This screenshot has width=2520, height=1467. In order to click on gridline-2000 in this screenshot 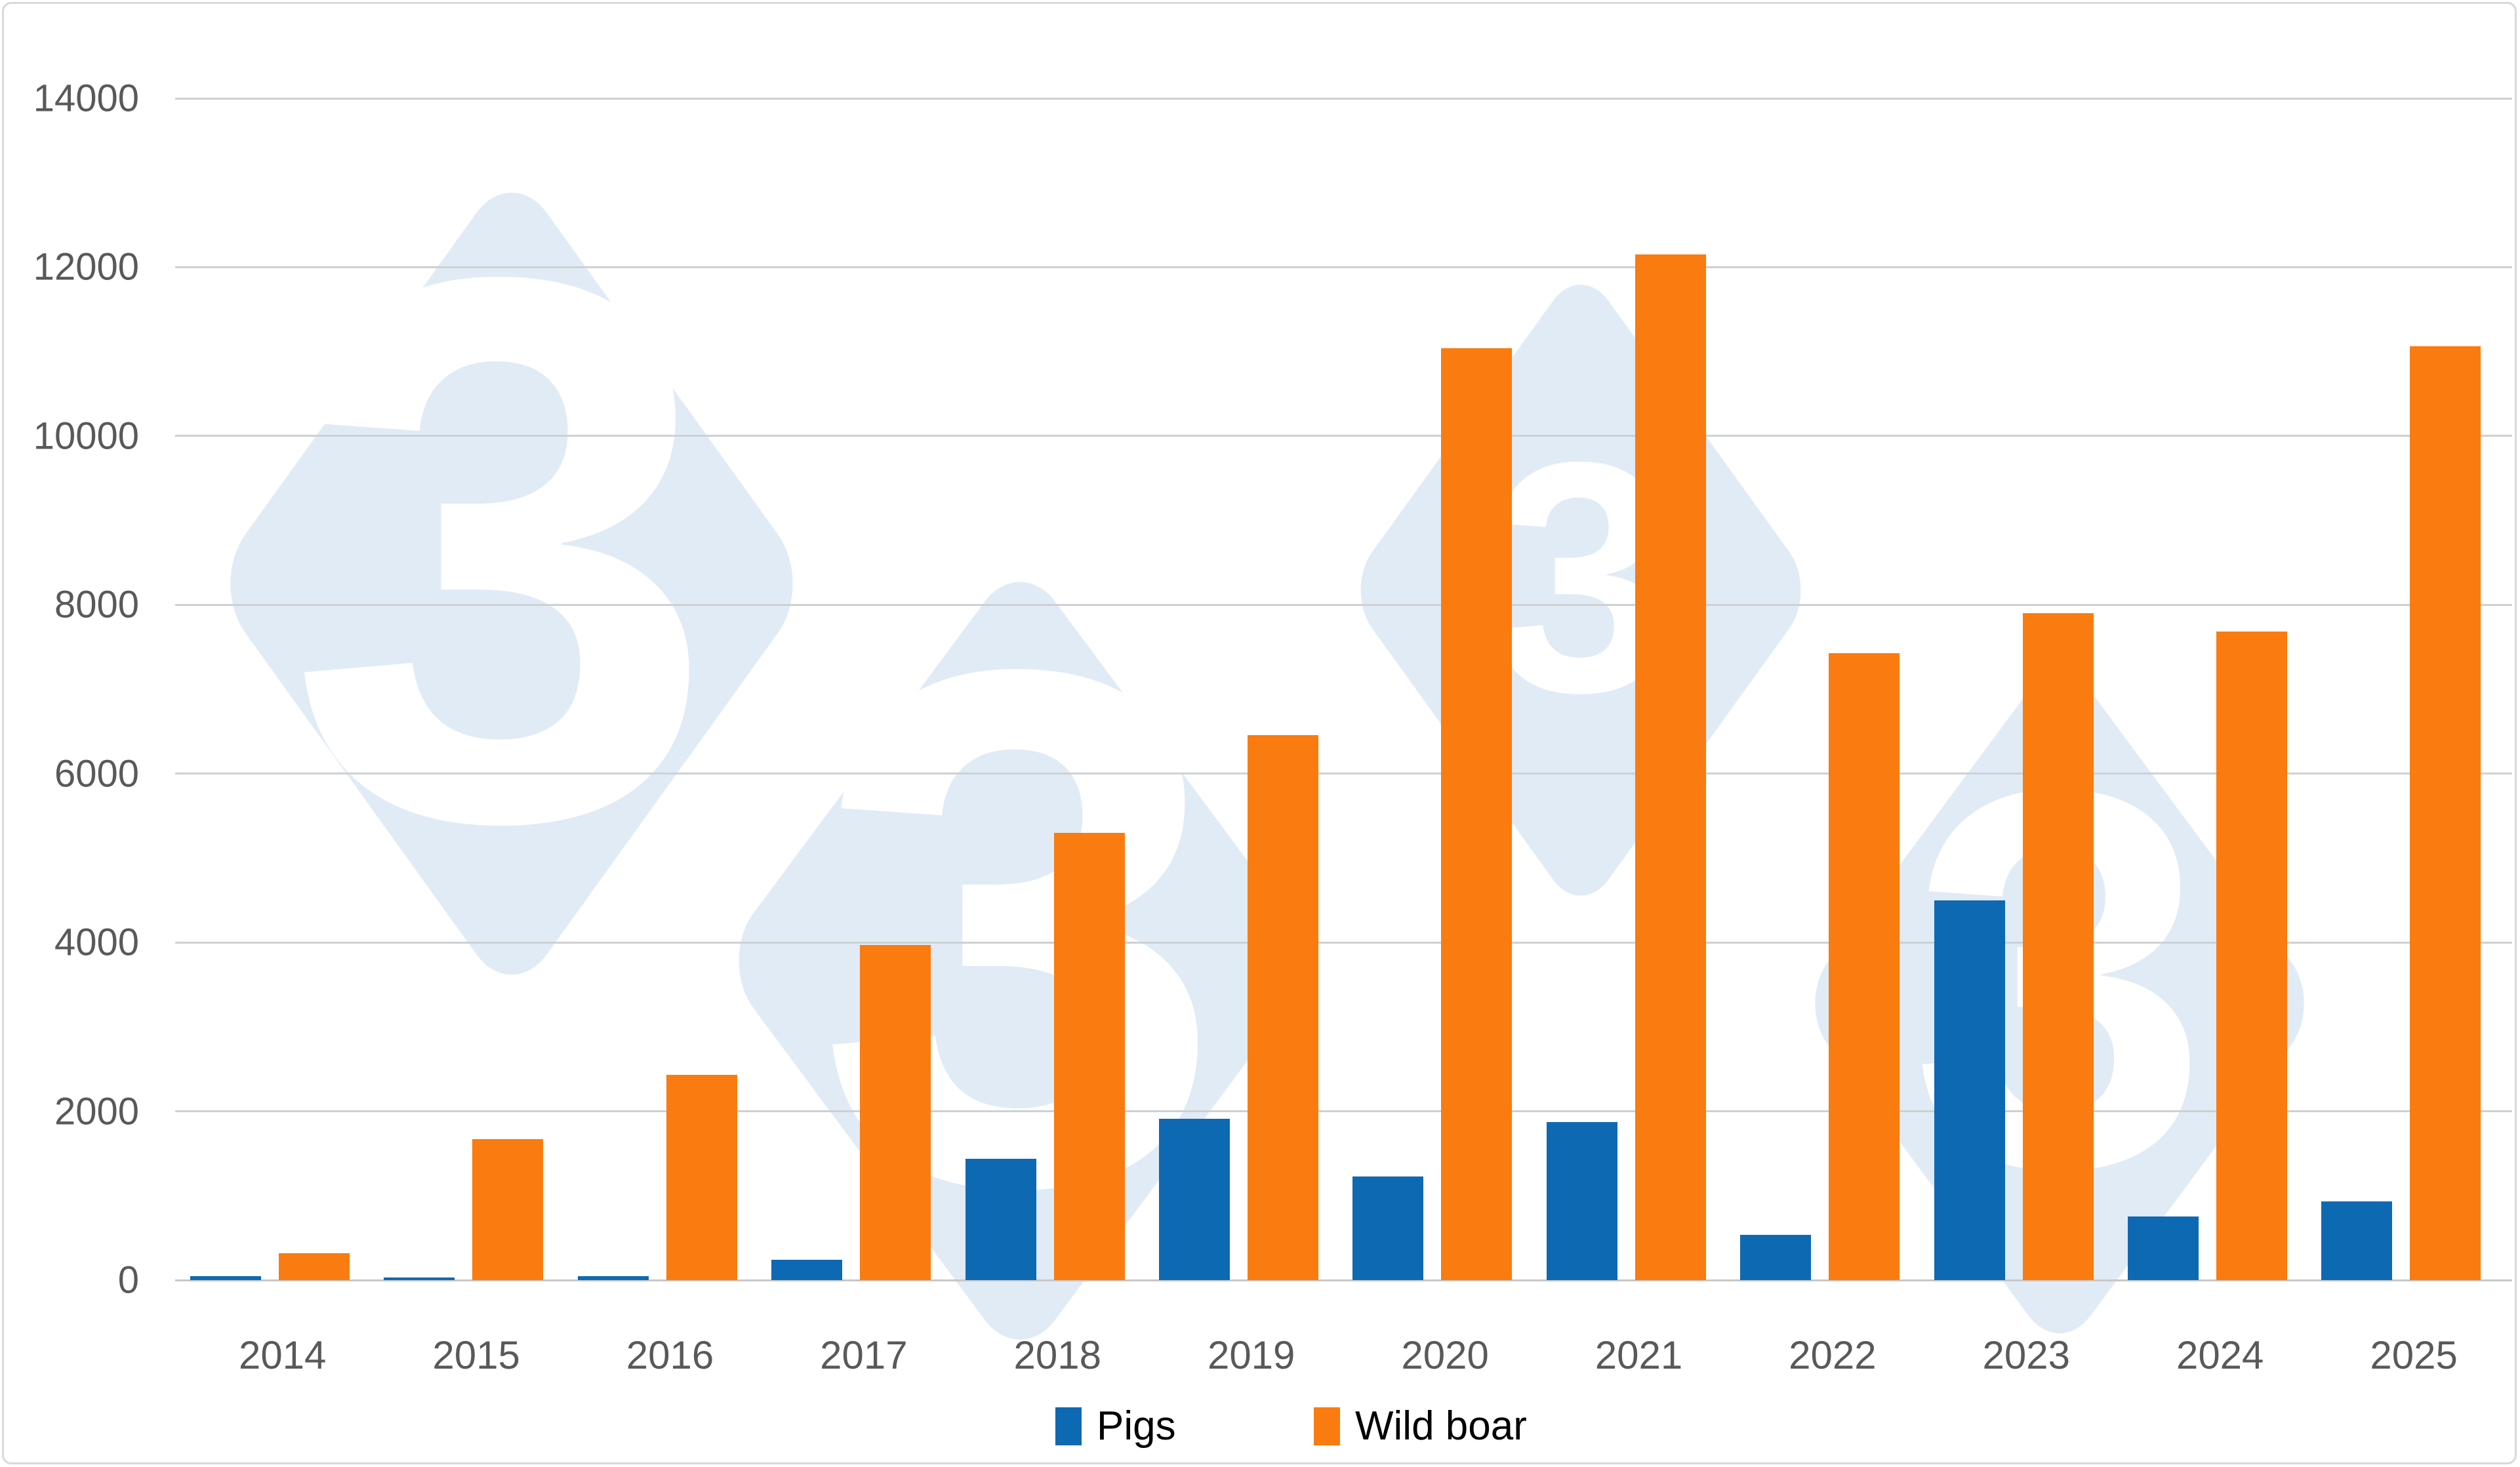, I will do `click(1343, 1111)`.